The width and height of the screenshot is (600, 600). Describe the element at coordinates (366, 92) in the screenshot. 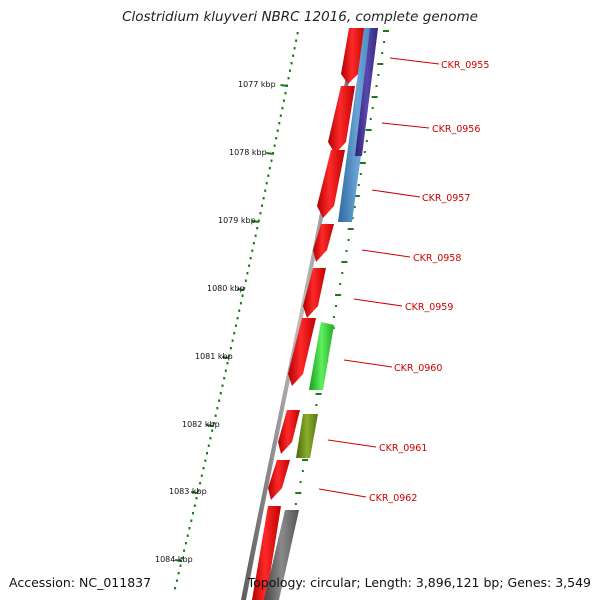

I see `feature-navy` at that location.